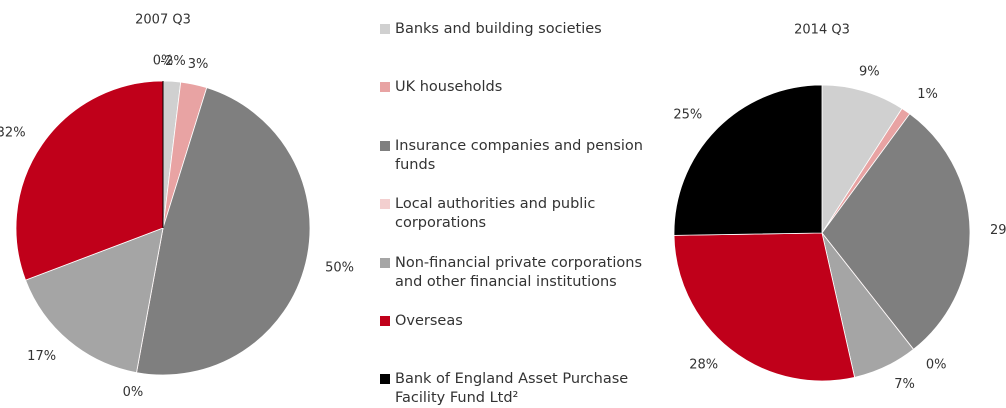 This screenshot has height=408, width=1006. Describe the element at coordinates (520, 87) in the screenshot. I see `legend-item: UK households` at that location.